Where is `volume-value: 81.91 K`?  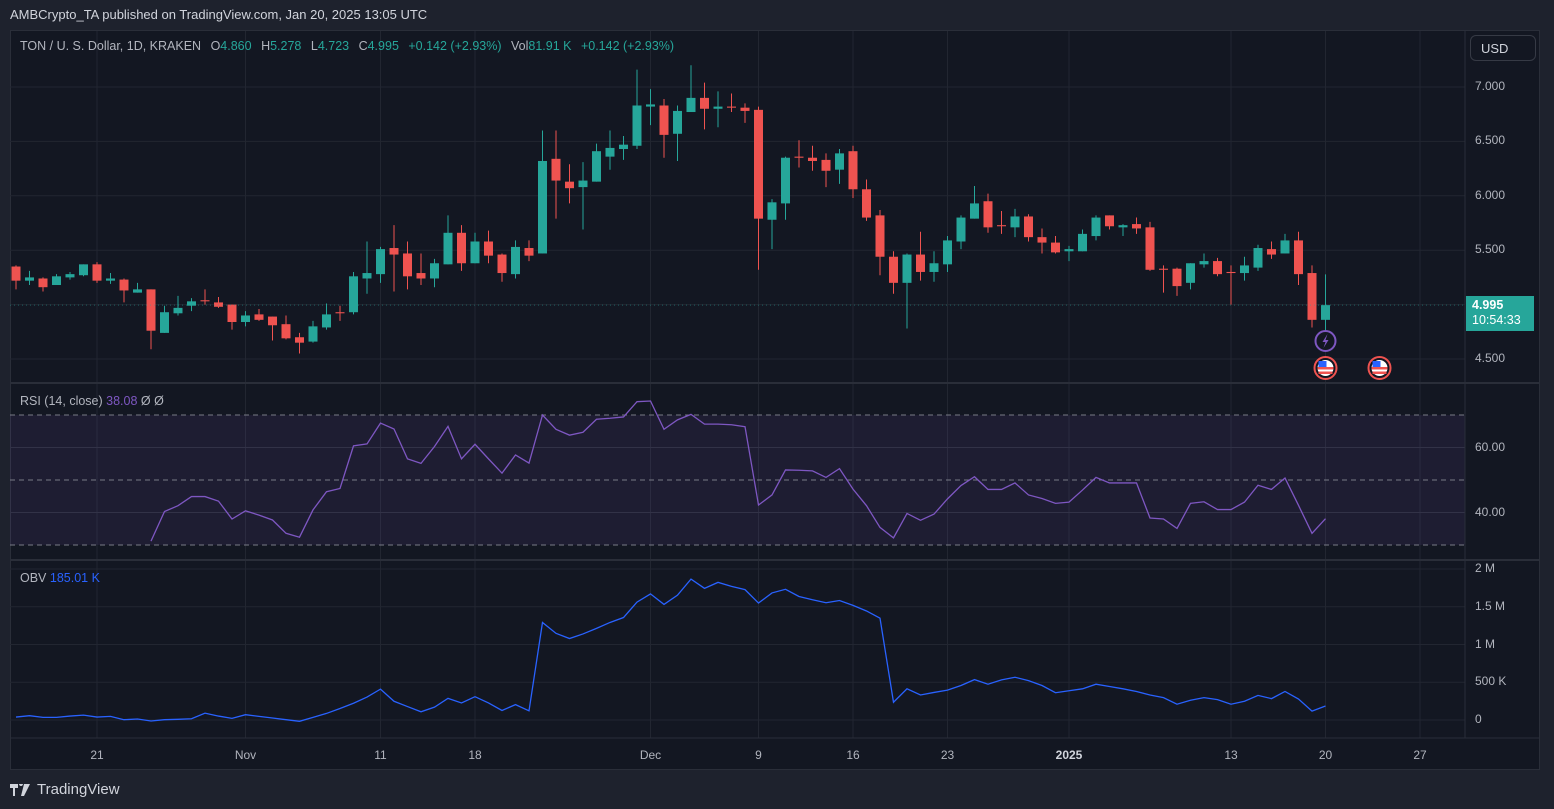 volume-value: 81.91 K is located at coordinates (550, 46).